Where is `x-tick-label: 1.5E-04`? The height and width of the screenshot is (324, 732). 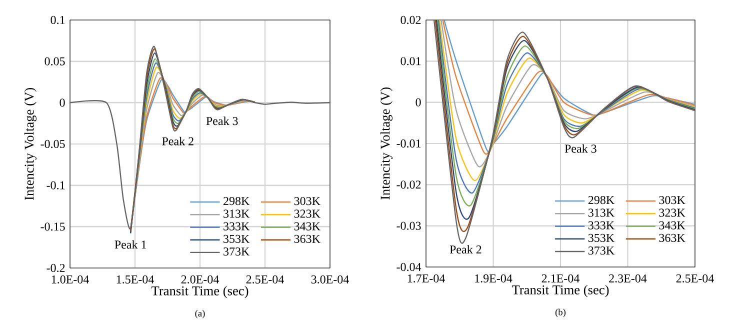 x-tick-label: 1.5E-04 is located at coordinates (135, 279).